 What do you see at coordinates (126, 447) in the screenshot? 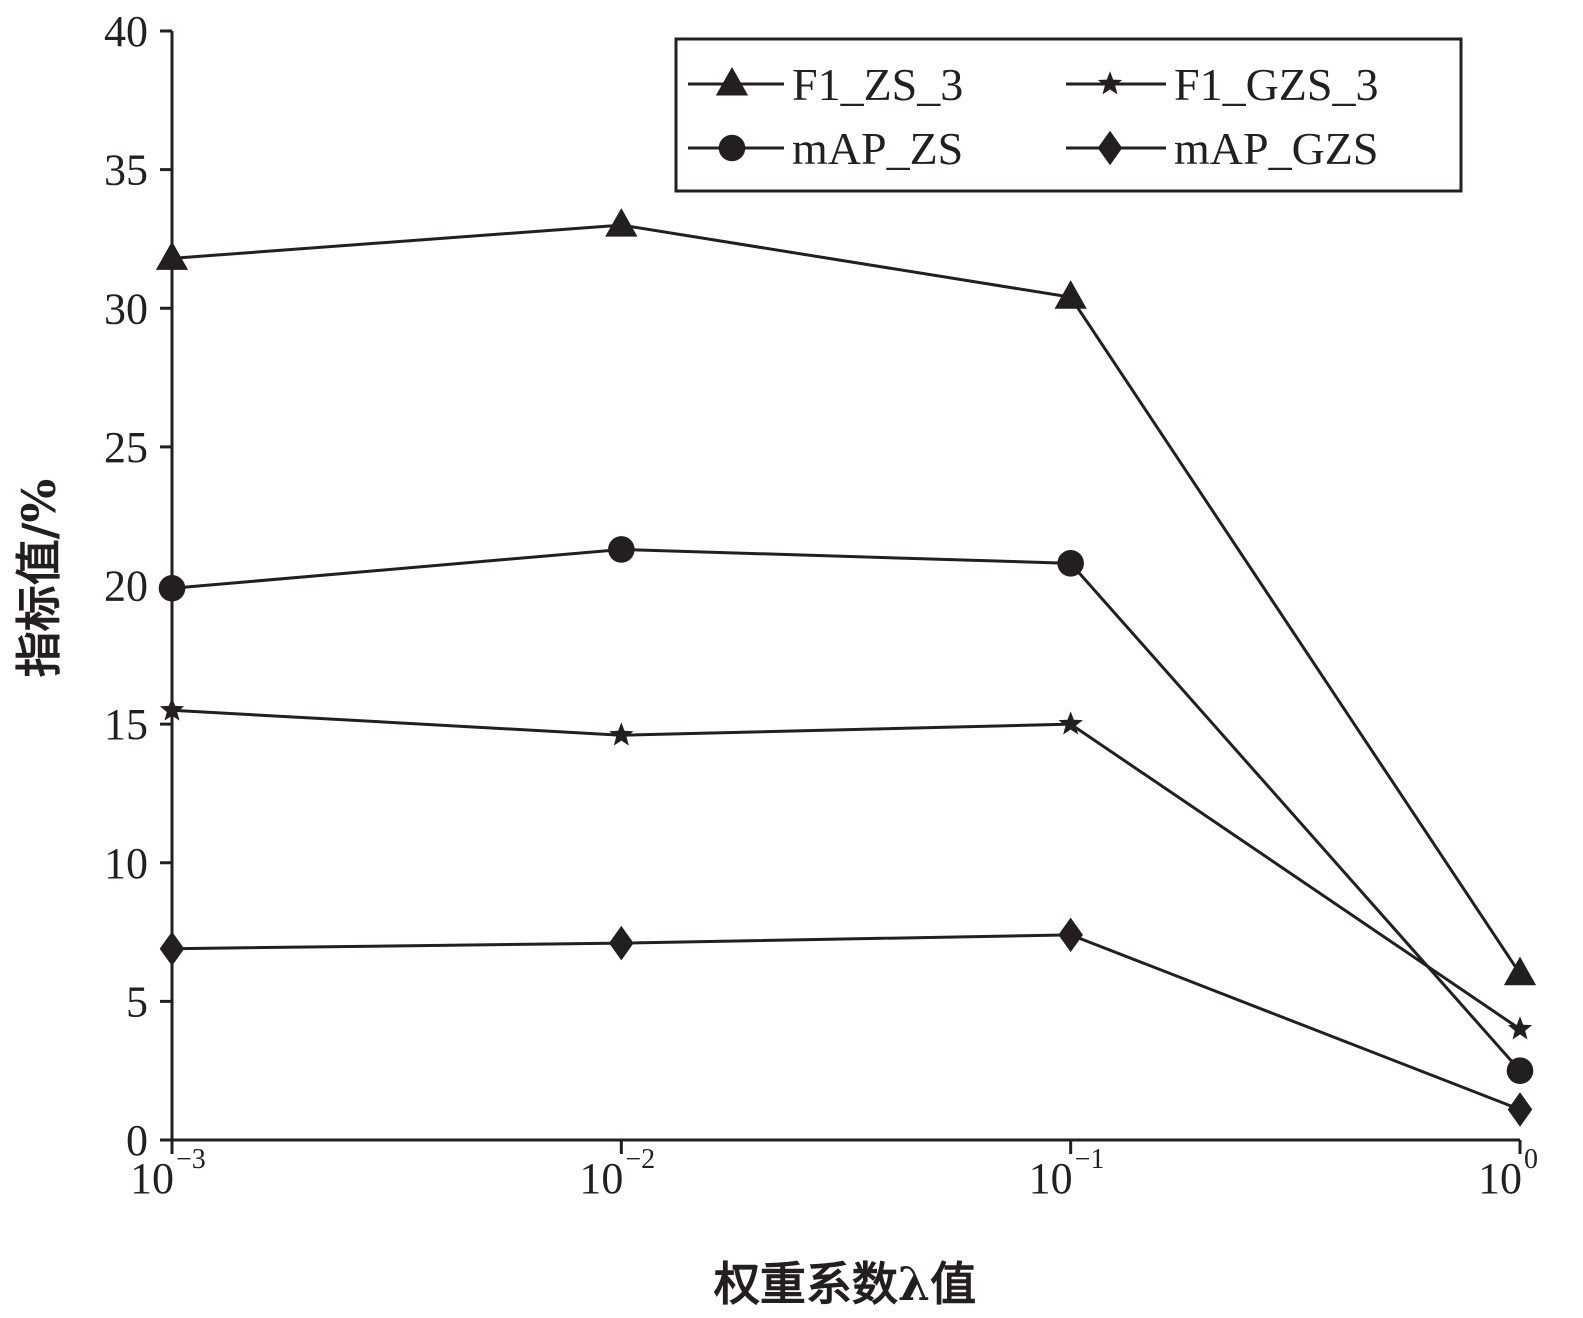
I see `y-tick-label: 25` at bounding box center [126, 447].